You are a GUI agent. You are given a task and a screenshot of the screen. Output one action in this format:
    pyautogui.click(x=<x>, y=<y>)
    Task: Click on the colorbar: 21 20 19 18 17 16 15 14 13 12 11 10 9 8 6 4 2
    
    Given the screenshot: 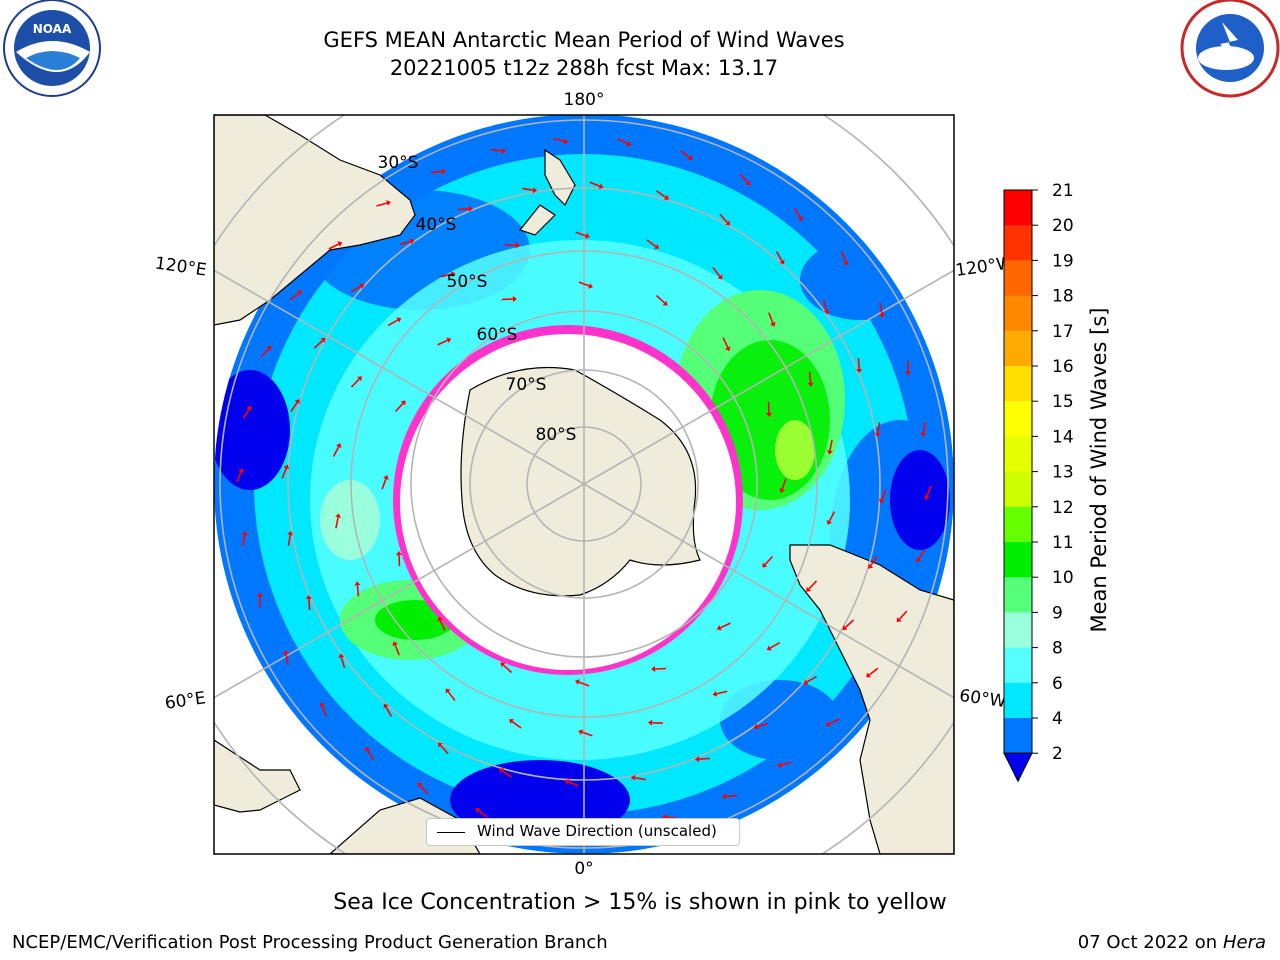 What is the action you would take?
    pyautogui.click(x=1038, y=482)
    